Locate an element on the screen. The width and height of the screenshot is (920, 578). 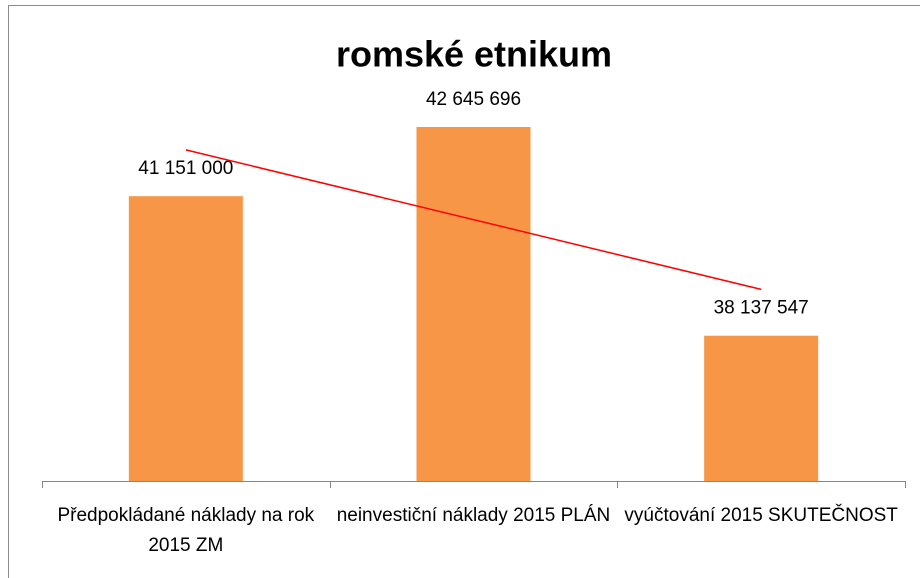
data-label: 42 645 696 is located at coordinates (473, 99).